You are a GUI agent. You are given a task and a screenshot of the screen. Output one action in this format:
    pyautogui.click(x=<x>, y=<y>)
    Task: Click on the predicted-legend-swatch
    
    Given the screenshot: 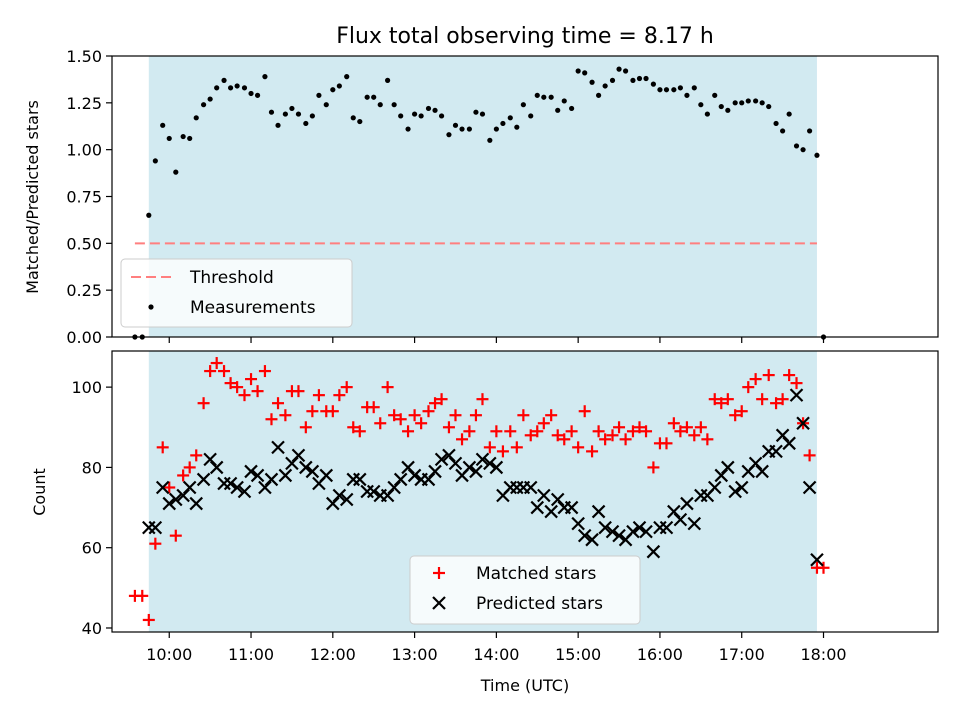 What is the action you would take?
    pyautogui.click(x=439, y=603)
    